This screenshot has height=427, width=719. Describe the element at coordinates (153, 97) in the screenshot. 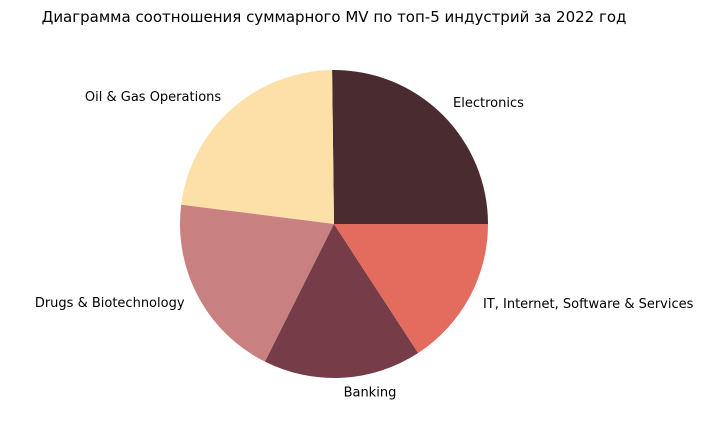

I see `pie-label-oil-gas-operations: Oil & Gas Operations` at that location.